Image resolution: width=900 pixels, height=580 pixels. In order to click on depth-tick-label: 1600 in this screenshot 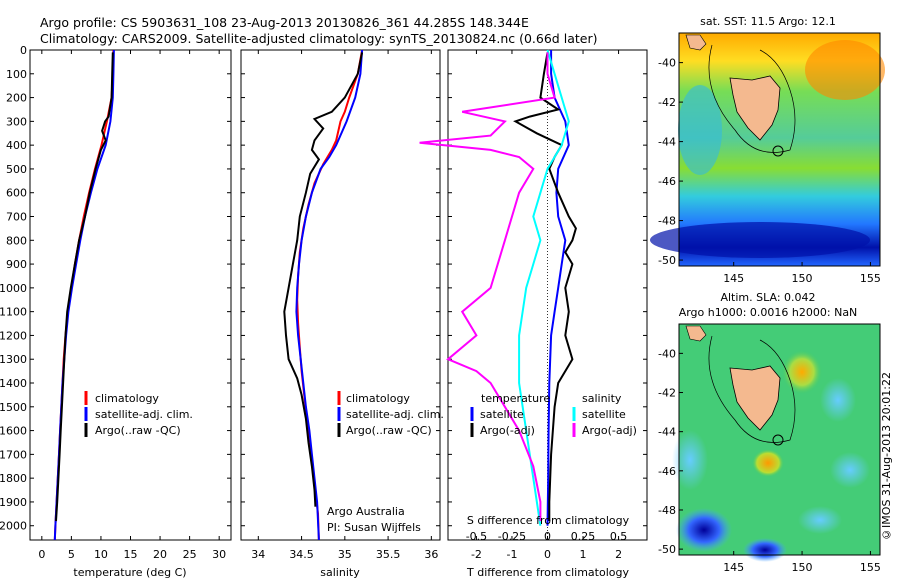, I will do `click(13, 431)`.